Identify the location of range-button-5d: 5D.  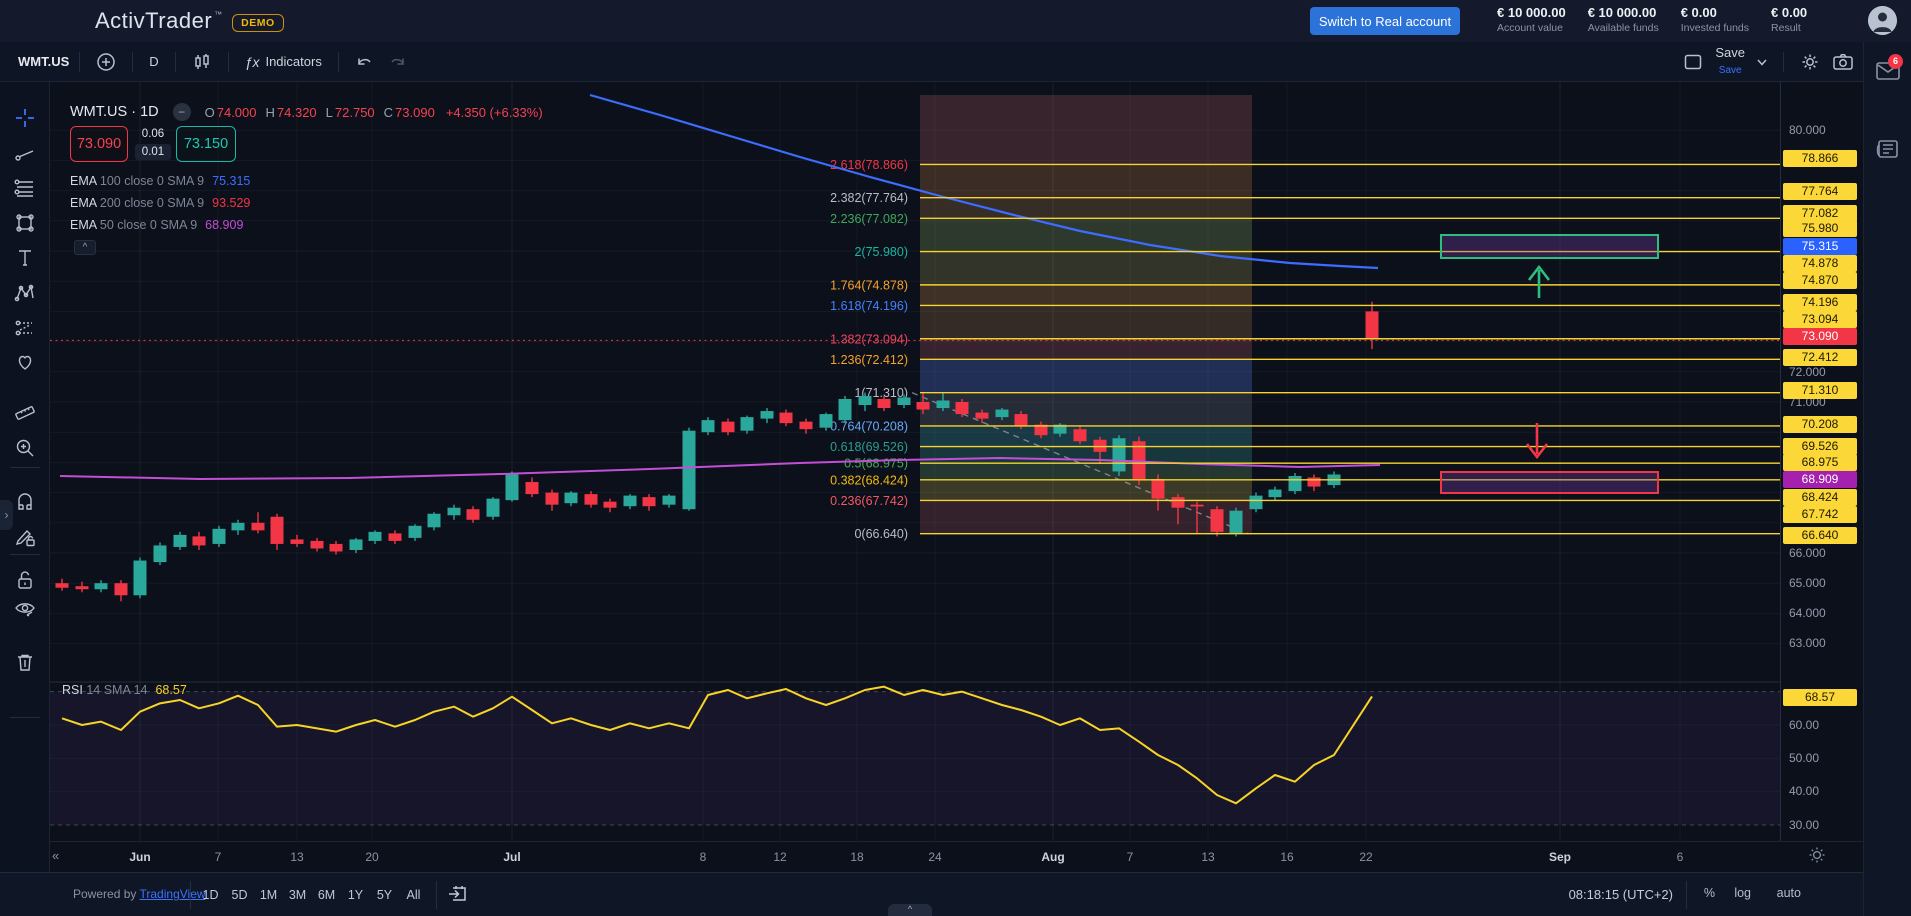
(239, 895).